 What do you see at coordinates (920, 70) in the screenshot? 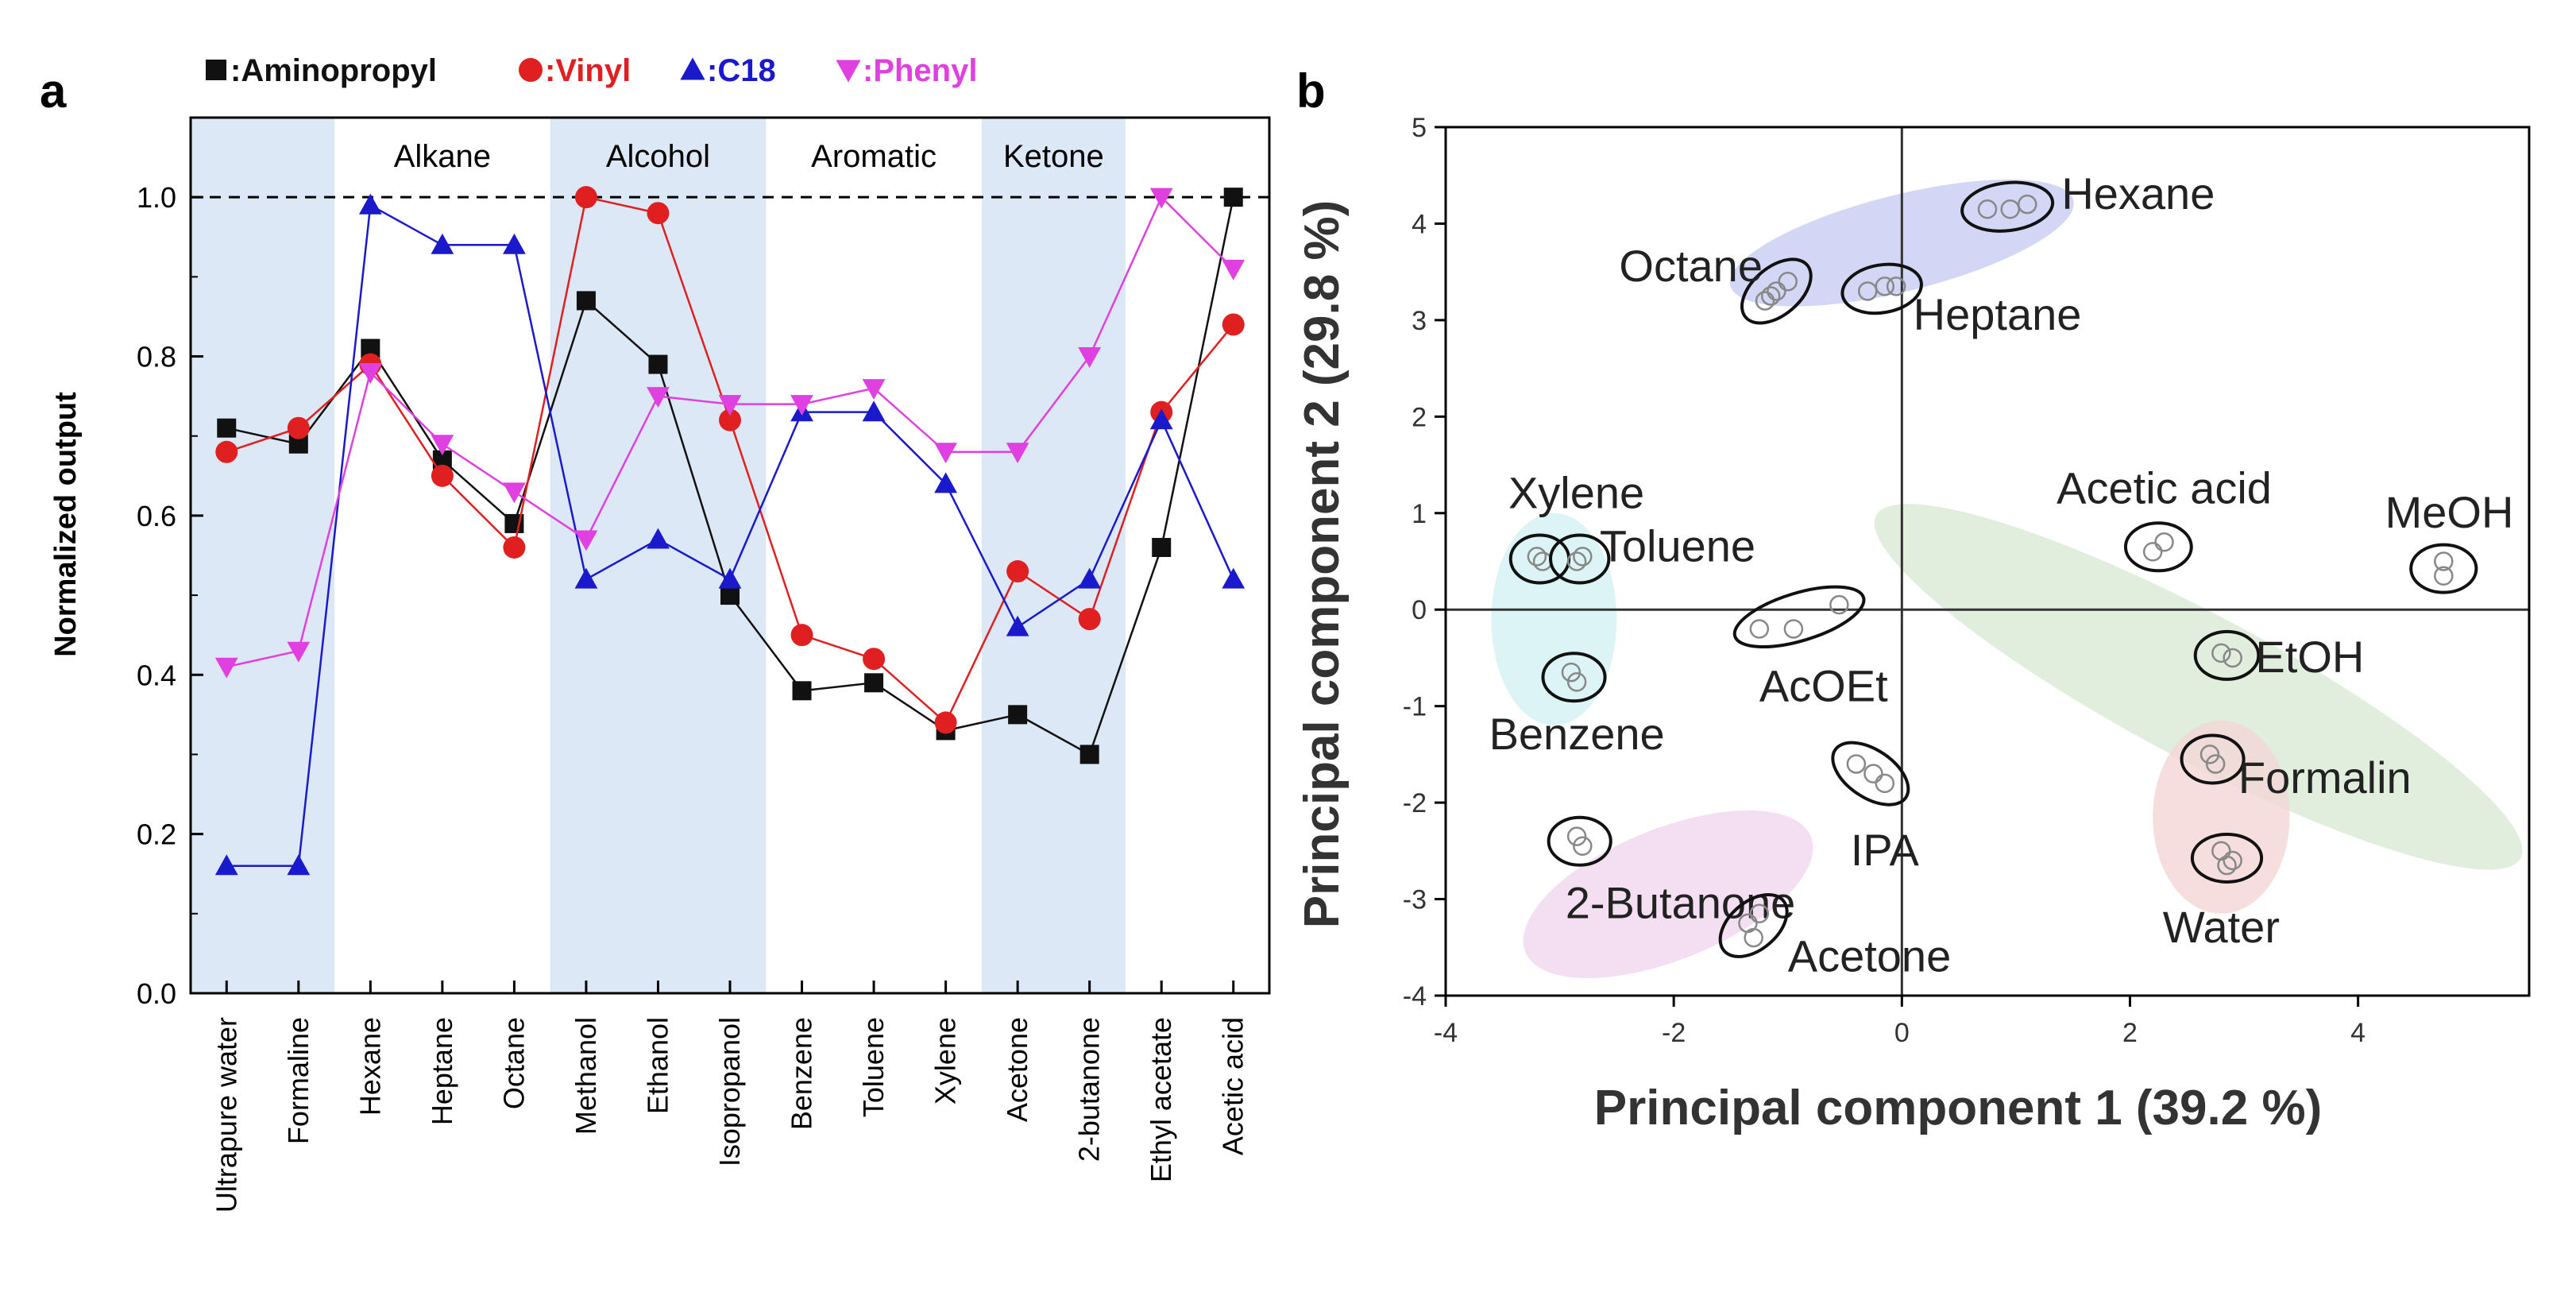
I see `legend-label: :Phenyl` at bounding box center [920, 70].